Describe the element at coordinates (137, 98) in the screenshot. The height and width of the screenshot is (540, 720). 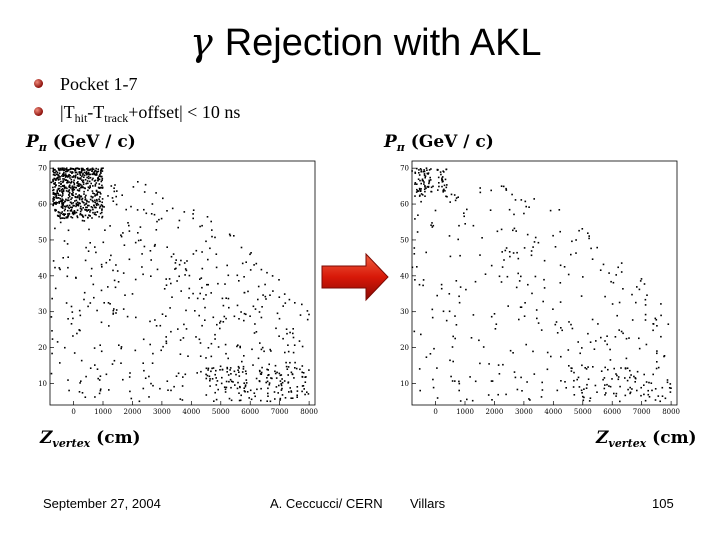
I see `bullet-list: Pocket 1-7 |Thit-Ttrack+offset| < 10 ns` at that location.